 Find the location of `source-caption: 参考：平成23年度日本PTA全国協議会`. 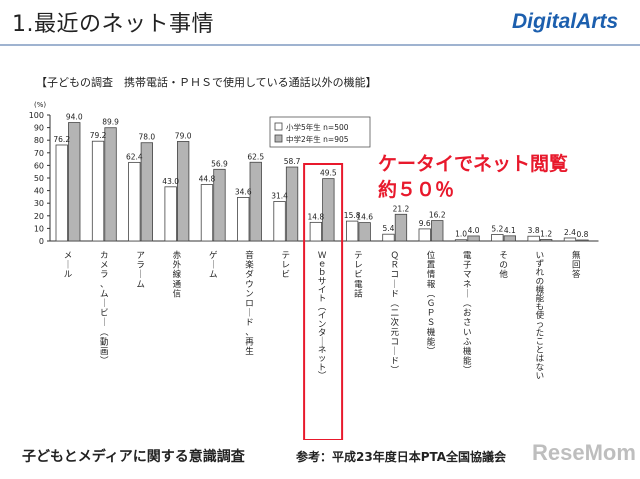

source-caption: 参考：平成23年度日本PTA全国協議会 is located at coordinates (401, 457).